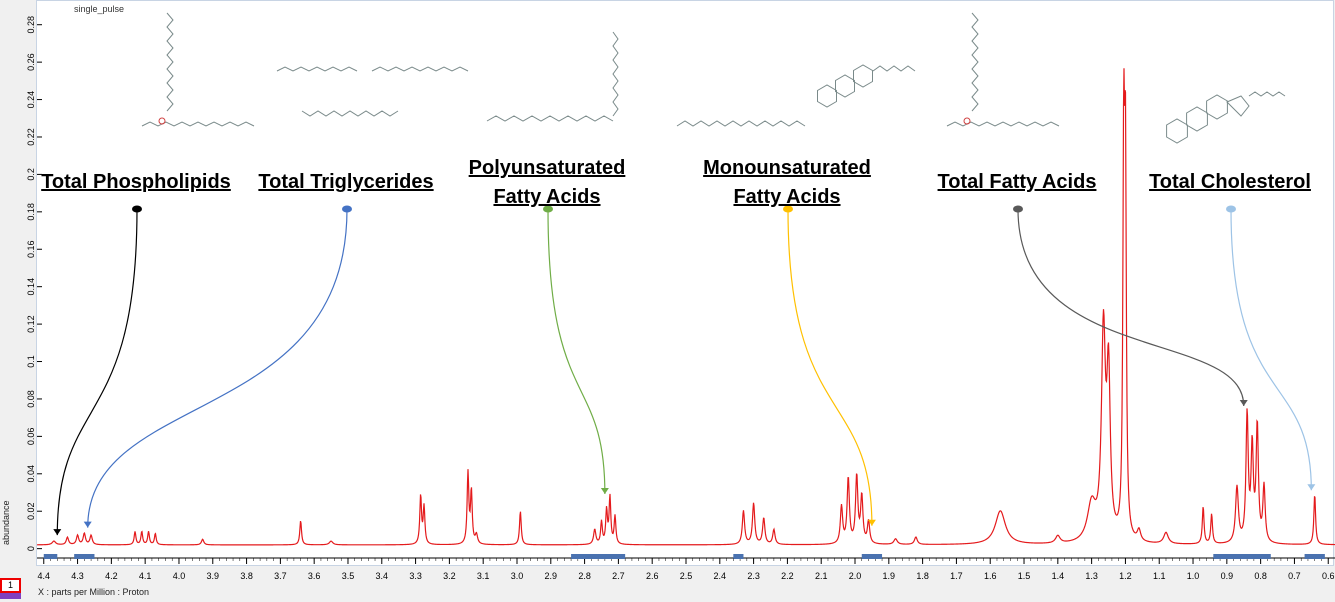  What do you see at coordinates (576, 349) in the screenshot?
I see `polyunsaturated-fatty-acids-arrow` at bounding box center [576, 349].